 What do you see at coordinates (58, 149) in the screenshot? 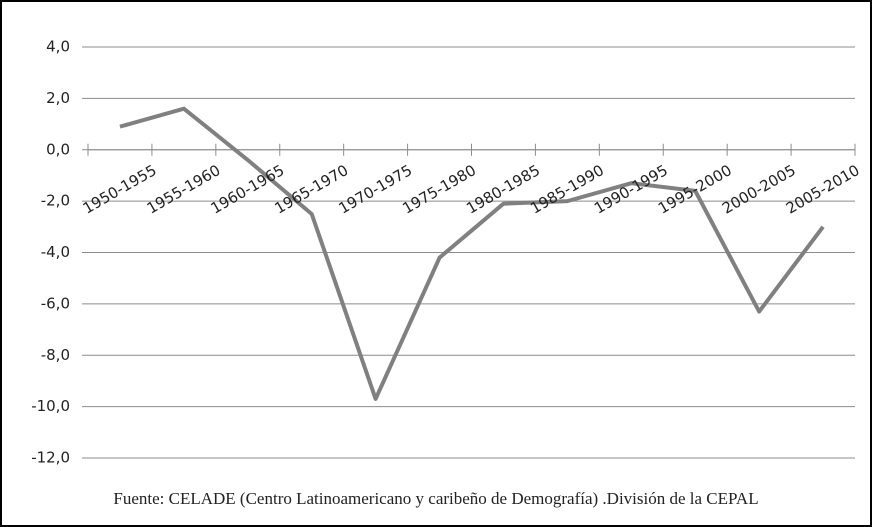
I see `y-tick-label: 0,0` at bounding box center [58, 149].